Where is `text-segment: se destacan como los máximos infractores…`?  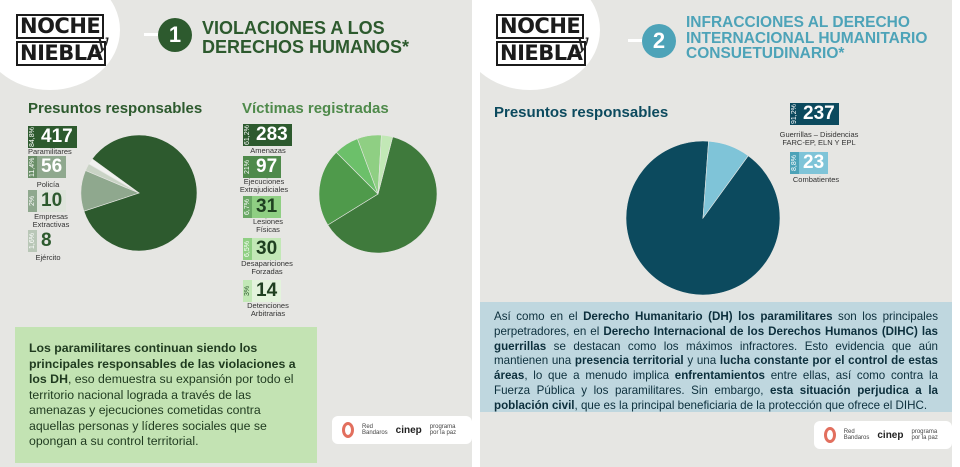 text-segment: se destacan como los máximos infractores… is located at coordinates (716, 353).